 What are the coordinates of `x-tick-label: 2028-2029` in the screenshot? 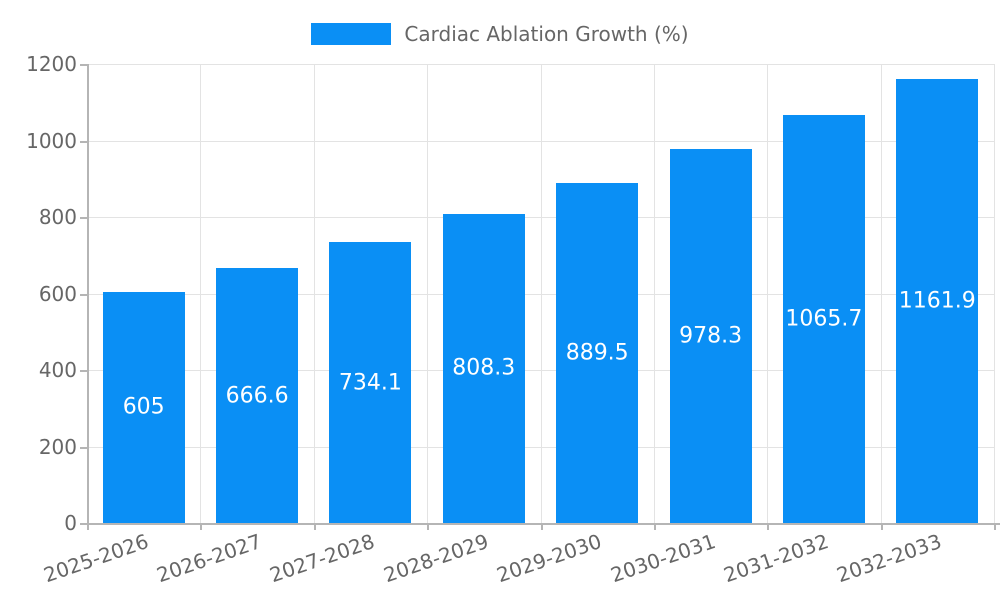 It's located at (436, 558).